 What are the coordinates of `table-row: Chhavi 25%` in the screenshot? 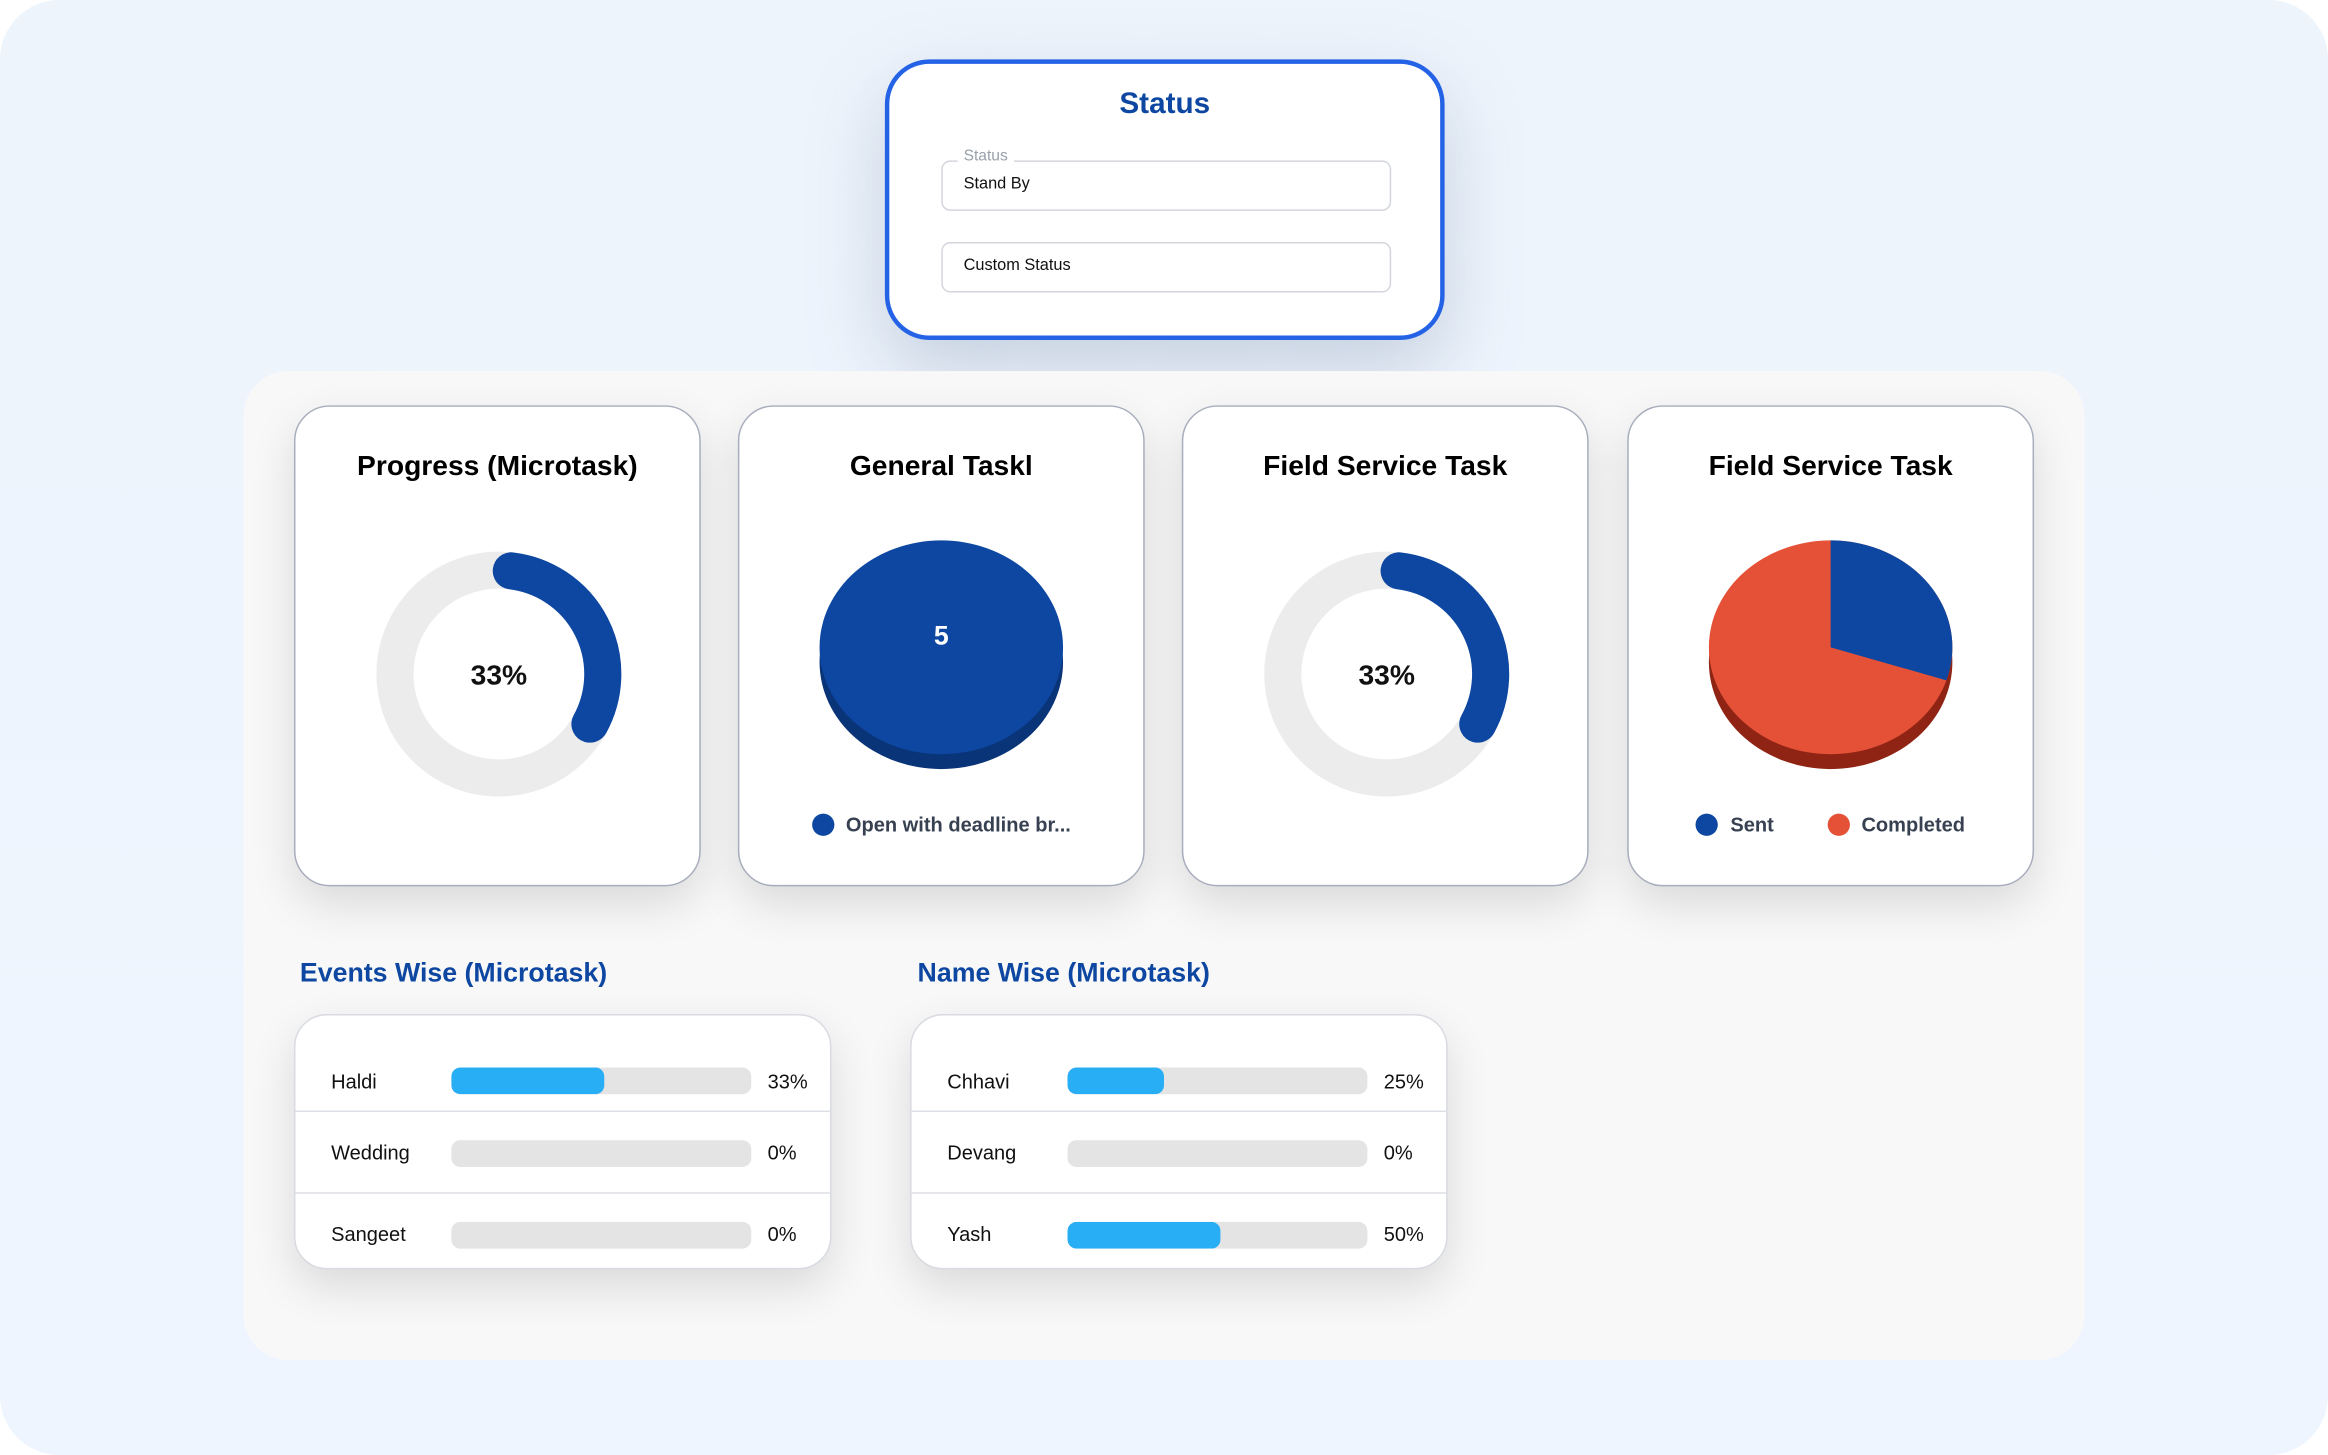 It's located at (1179, 1080).